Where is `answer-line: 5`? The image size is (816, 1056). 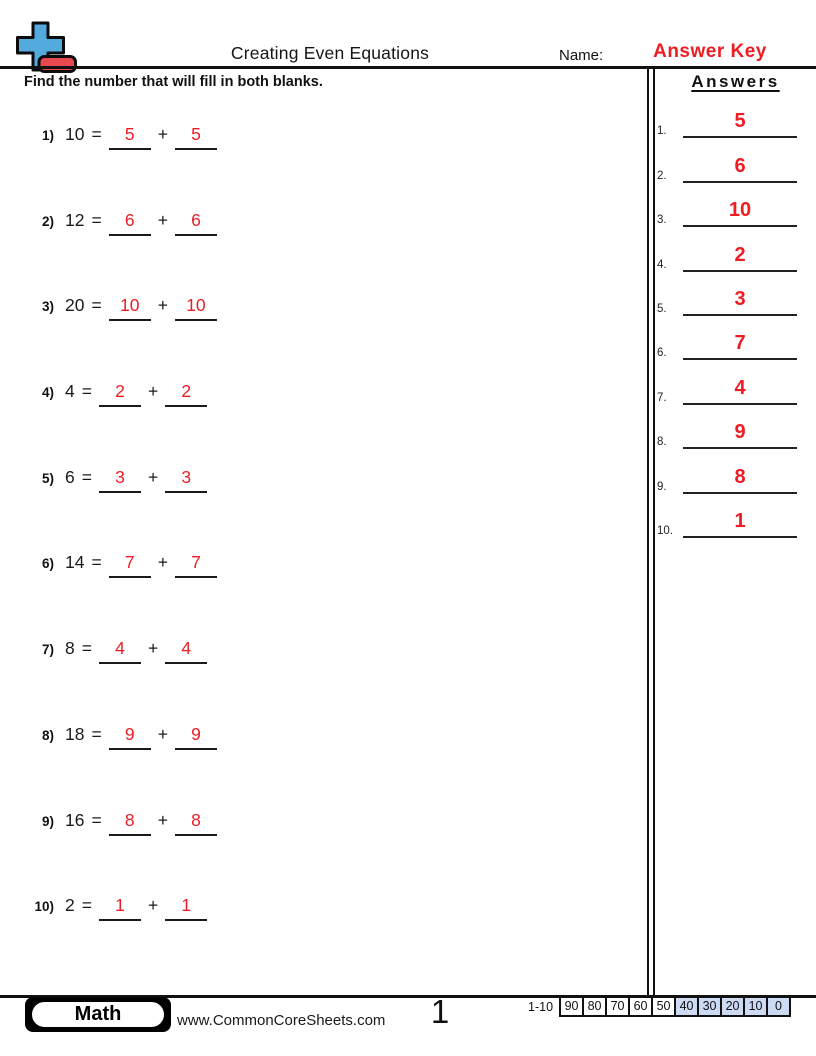 answer-line: 5 is located at coordinates (740, 123).